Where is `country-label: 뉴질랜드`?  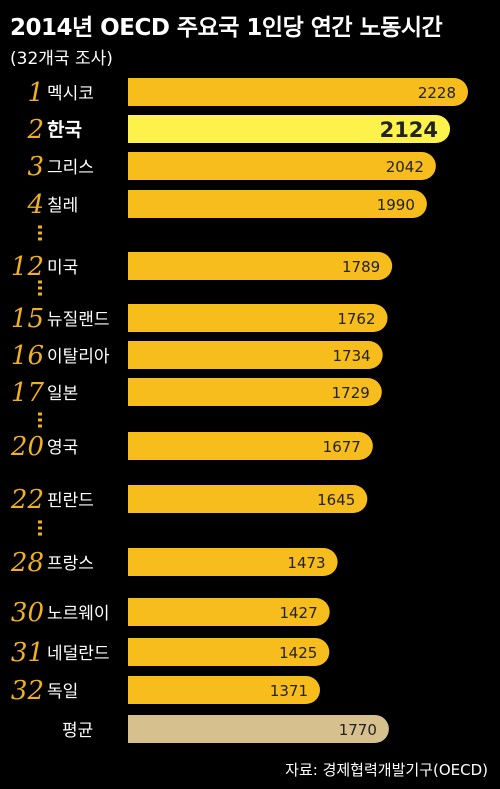
country-label: 뉴질랜드 is located at coordinates (78, 320).